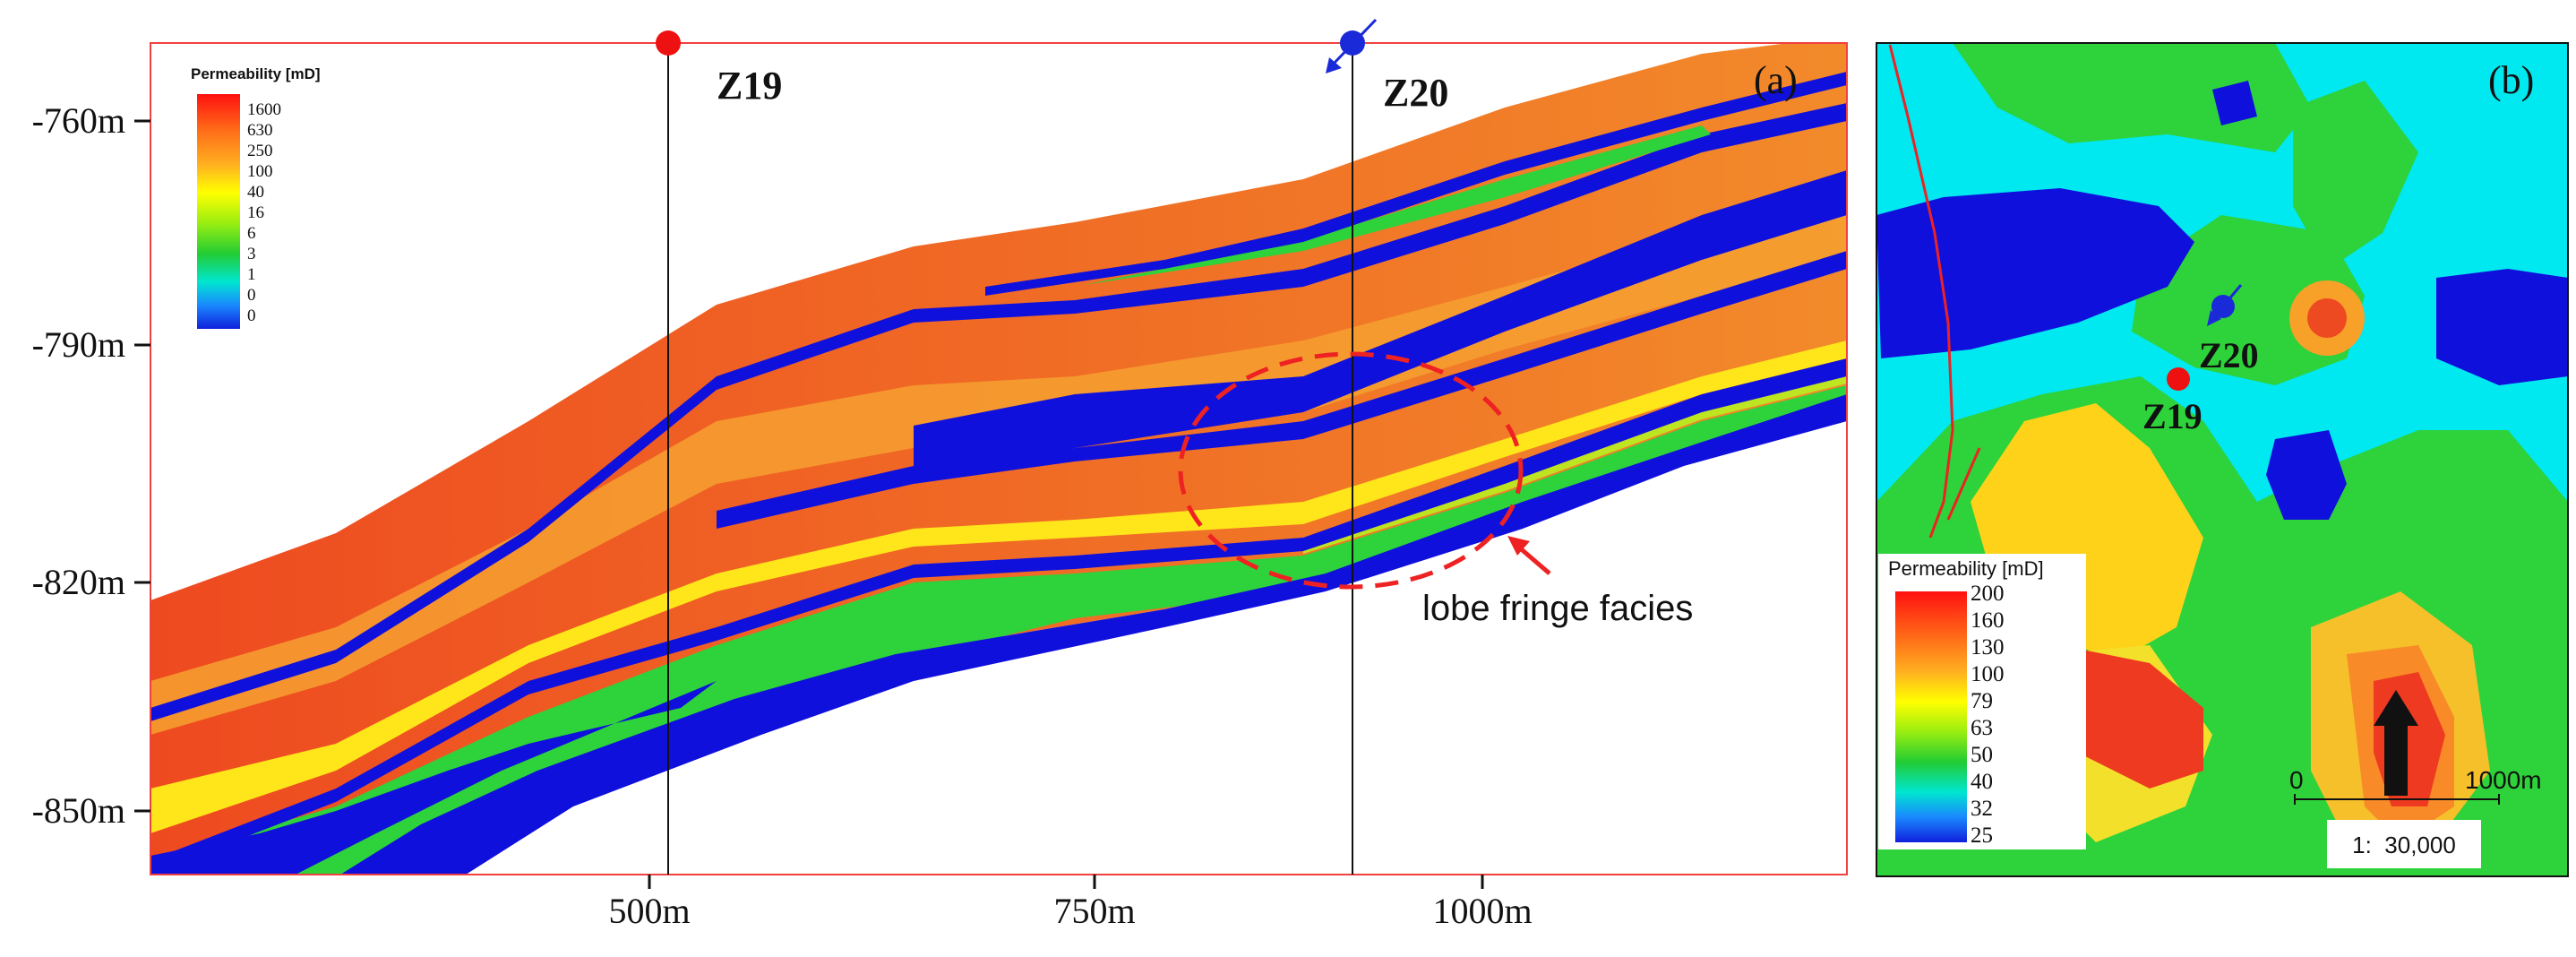  I want to click on x-tick-label: 1000m, so click(1482, 911).